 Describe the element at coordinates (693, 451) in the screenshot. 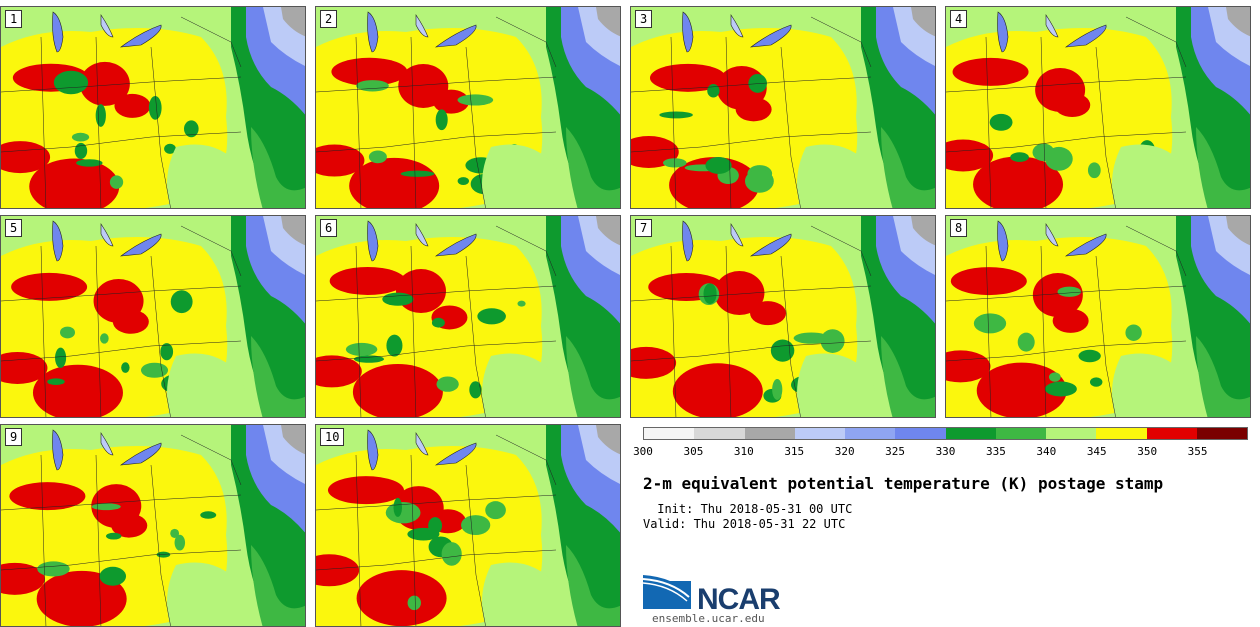

I see `colorbar-tick-label: 305` at that location.